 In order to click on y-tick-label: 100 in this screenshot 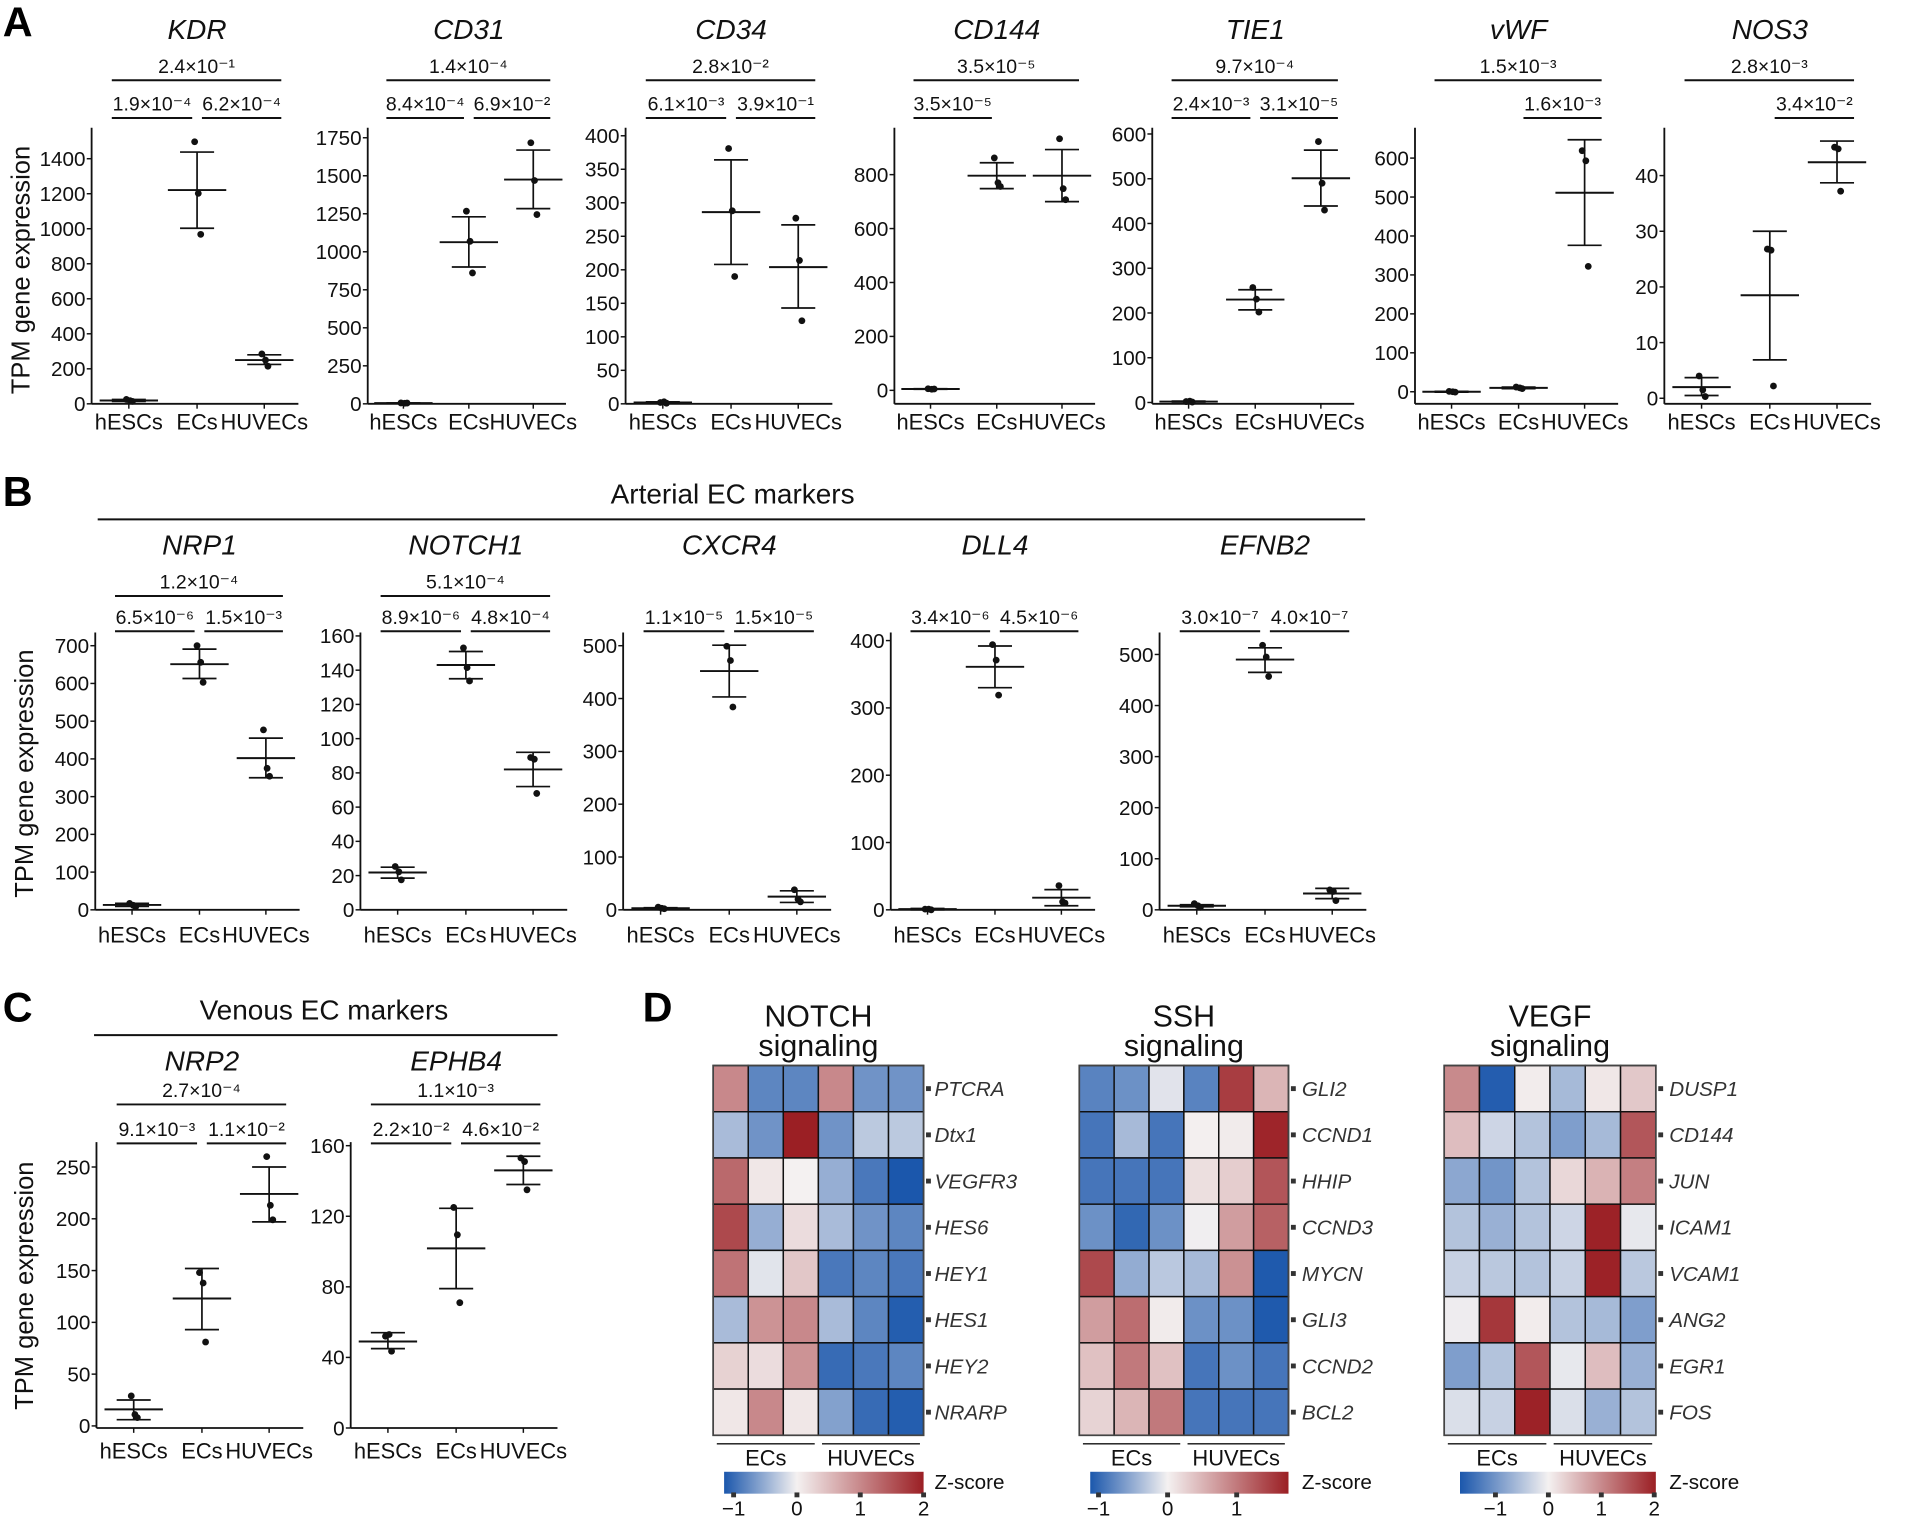, I will do `click(867, 843)`.